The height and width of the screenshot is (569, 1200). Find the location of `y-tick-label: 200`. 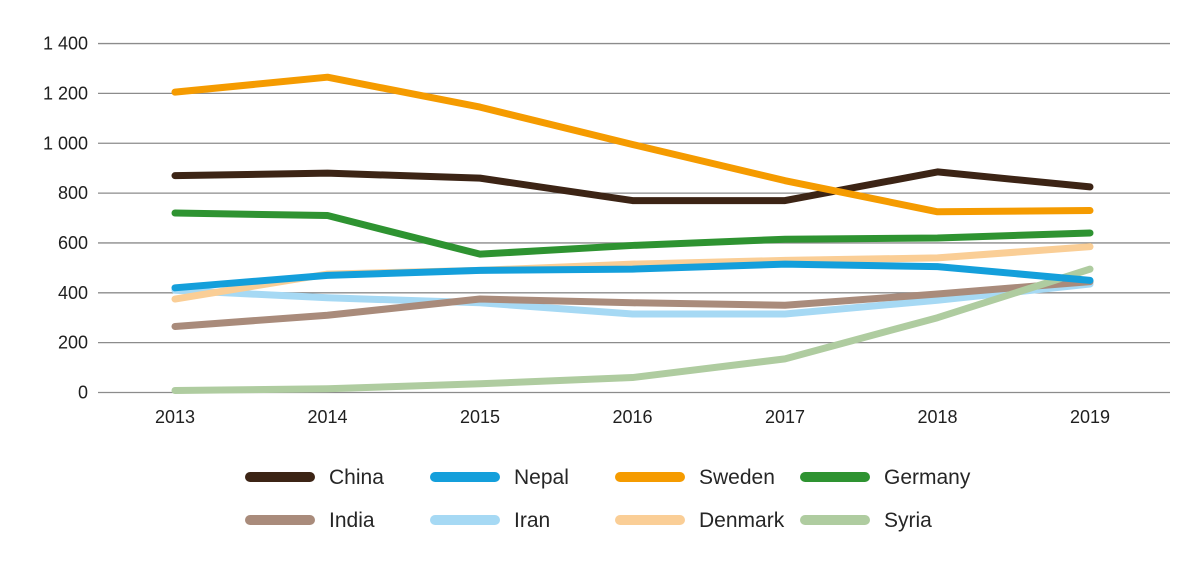

y-tick-label: 200 is located at coordinates (73, 343).